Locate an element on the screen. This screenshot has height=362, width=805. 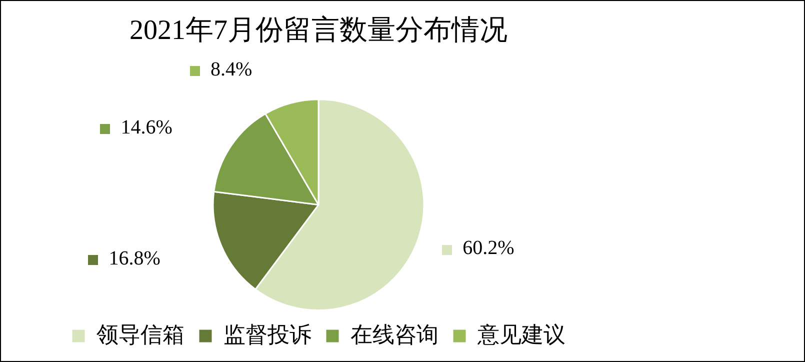
legend-label: 领导信箱 is located at coordinates (140, 334).